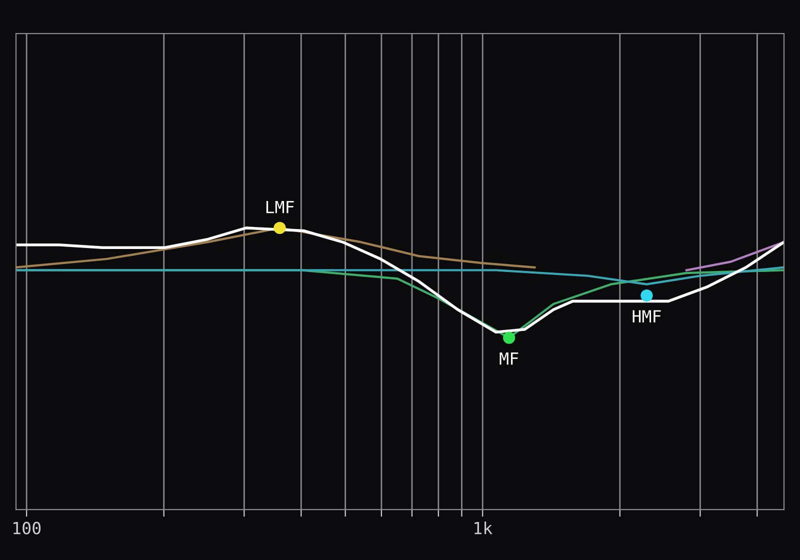 The width and height of the screenshot is (800, 560). What do you see at coordinates (483, 527) in the screenshot?
I see `x-tick-label: 1k` at bounding box center [483, 527].